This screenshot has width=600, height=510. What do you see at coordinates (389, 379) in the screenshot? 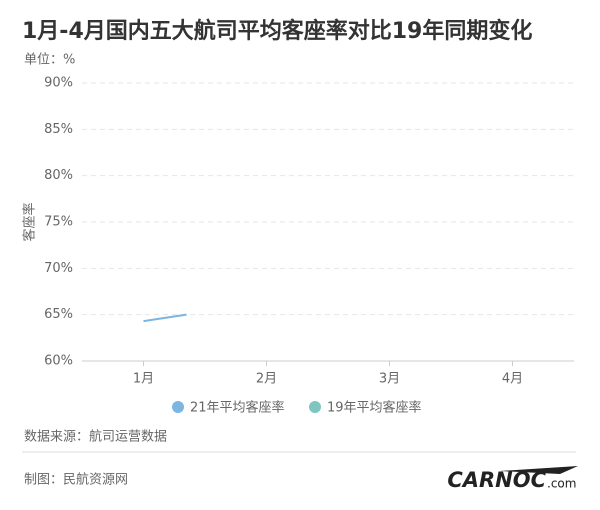
I see `x-tick-label: 3月` at bounding box center [389, 379].